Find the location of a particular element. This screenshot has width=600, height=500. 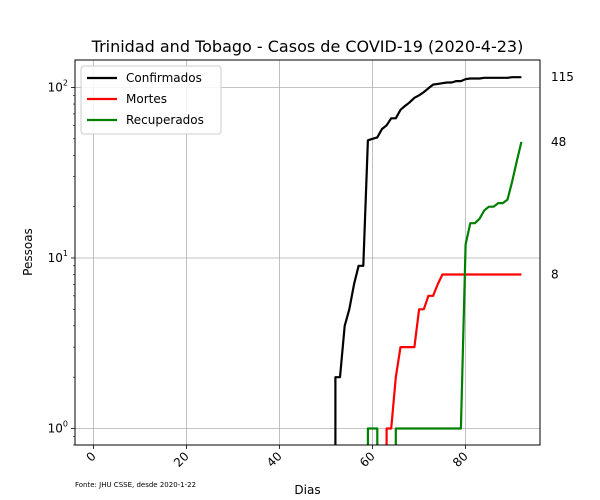

x-axis-ticks: 0 20 40 60 80 is located at coordinates (277, 457).